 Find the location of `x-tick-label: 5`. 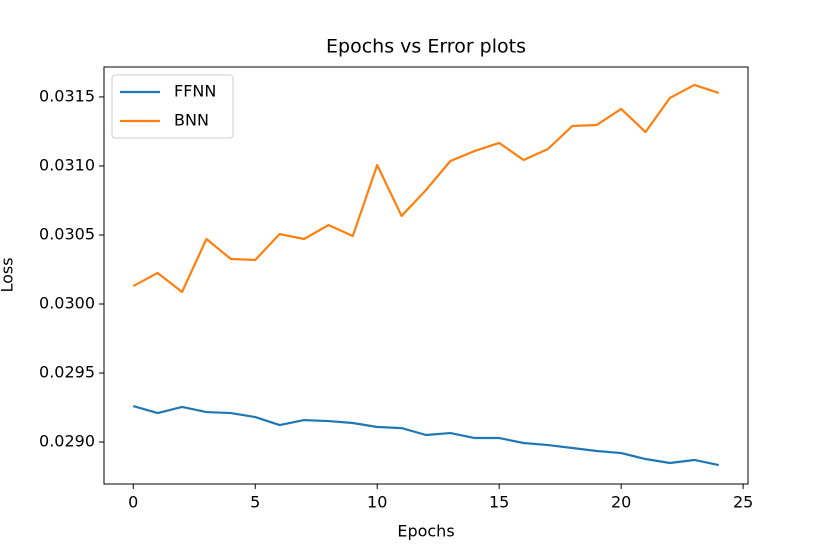

x-tick-label: 5 is located at coordinates (255, 502).